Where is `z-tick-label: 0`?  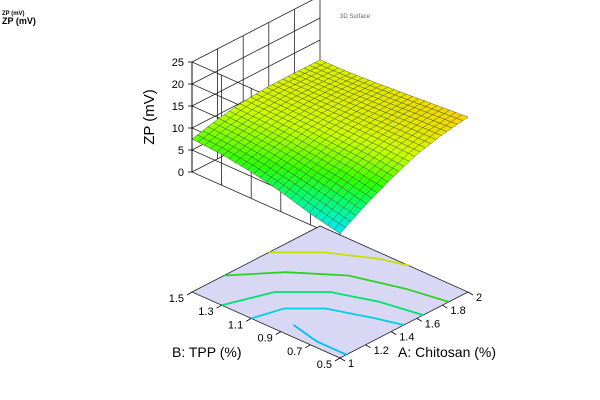 z-tick-label: 0 is located at coordinates (181, 173).